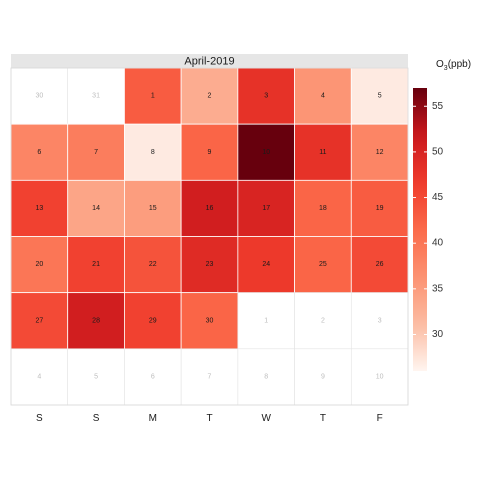  I want to click on day-number: 25, so click(323, 264).